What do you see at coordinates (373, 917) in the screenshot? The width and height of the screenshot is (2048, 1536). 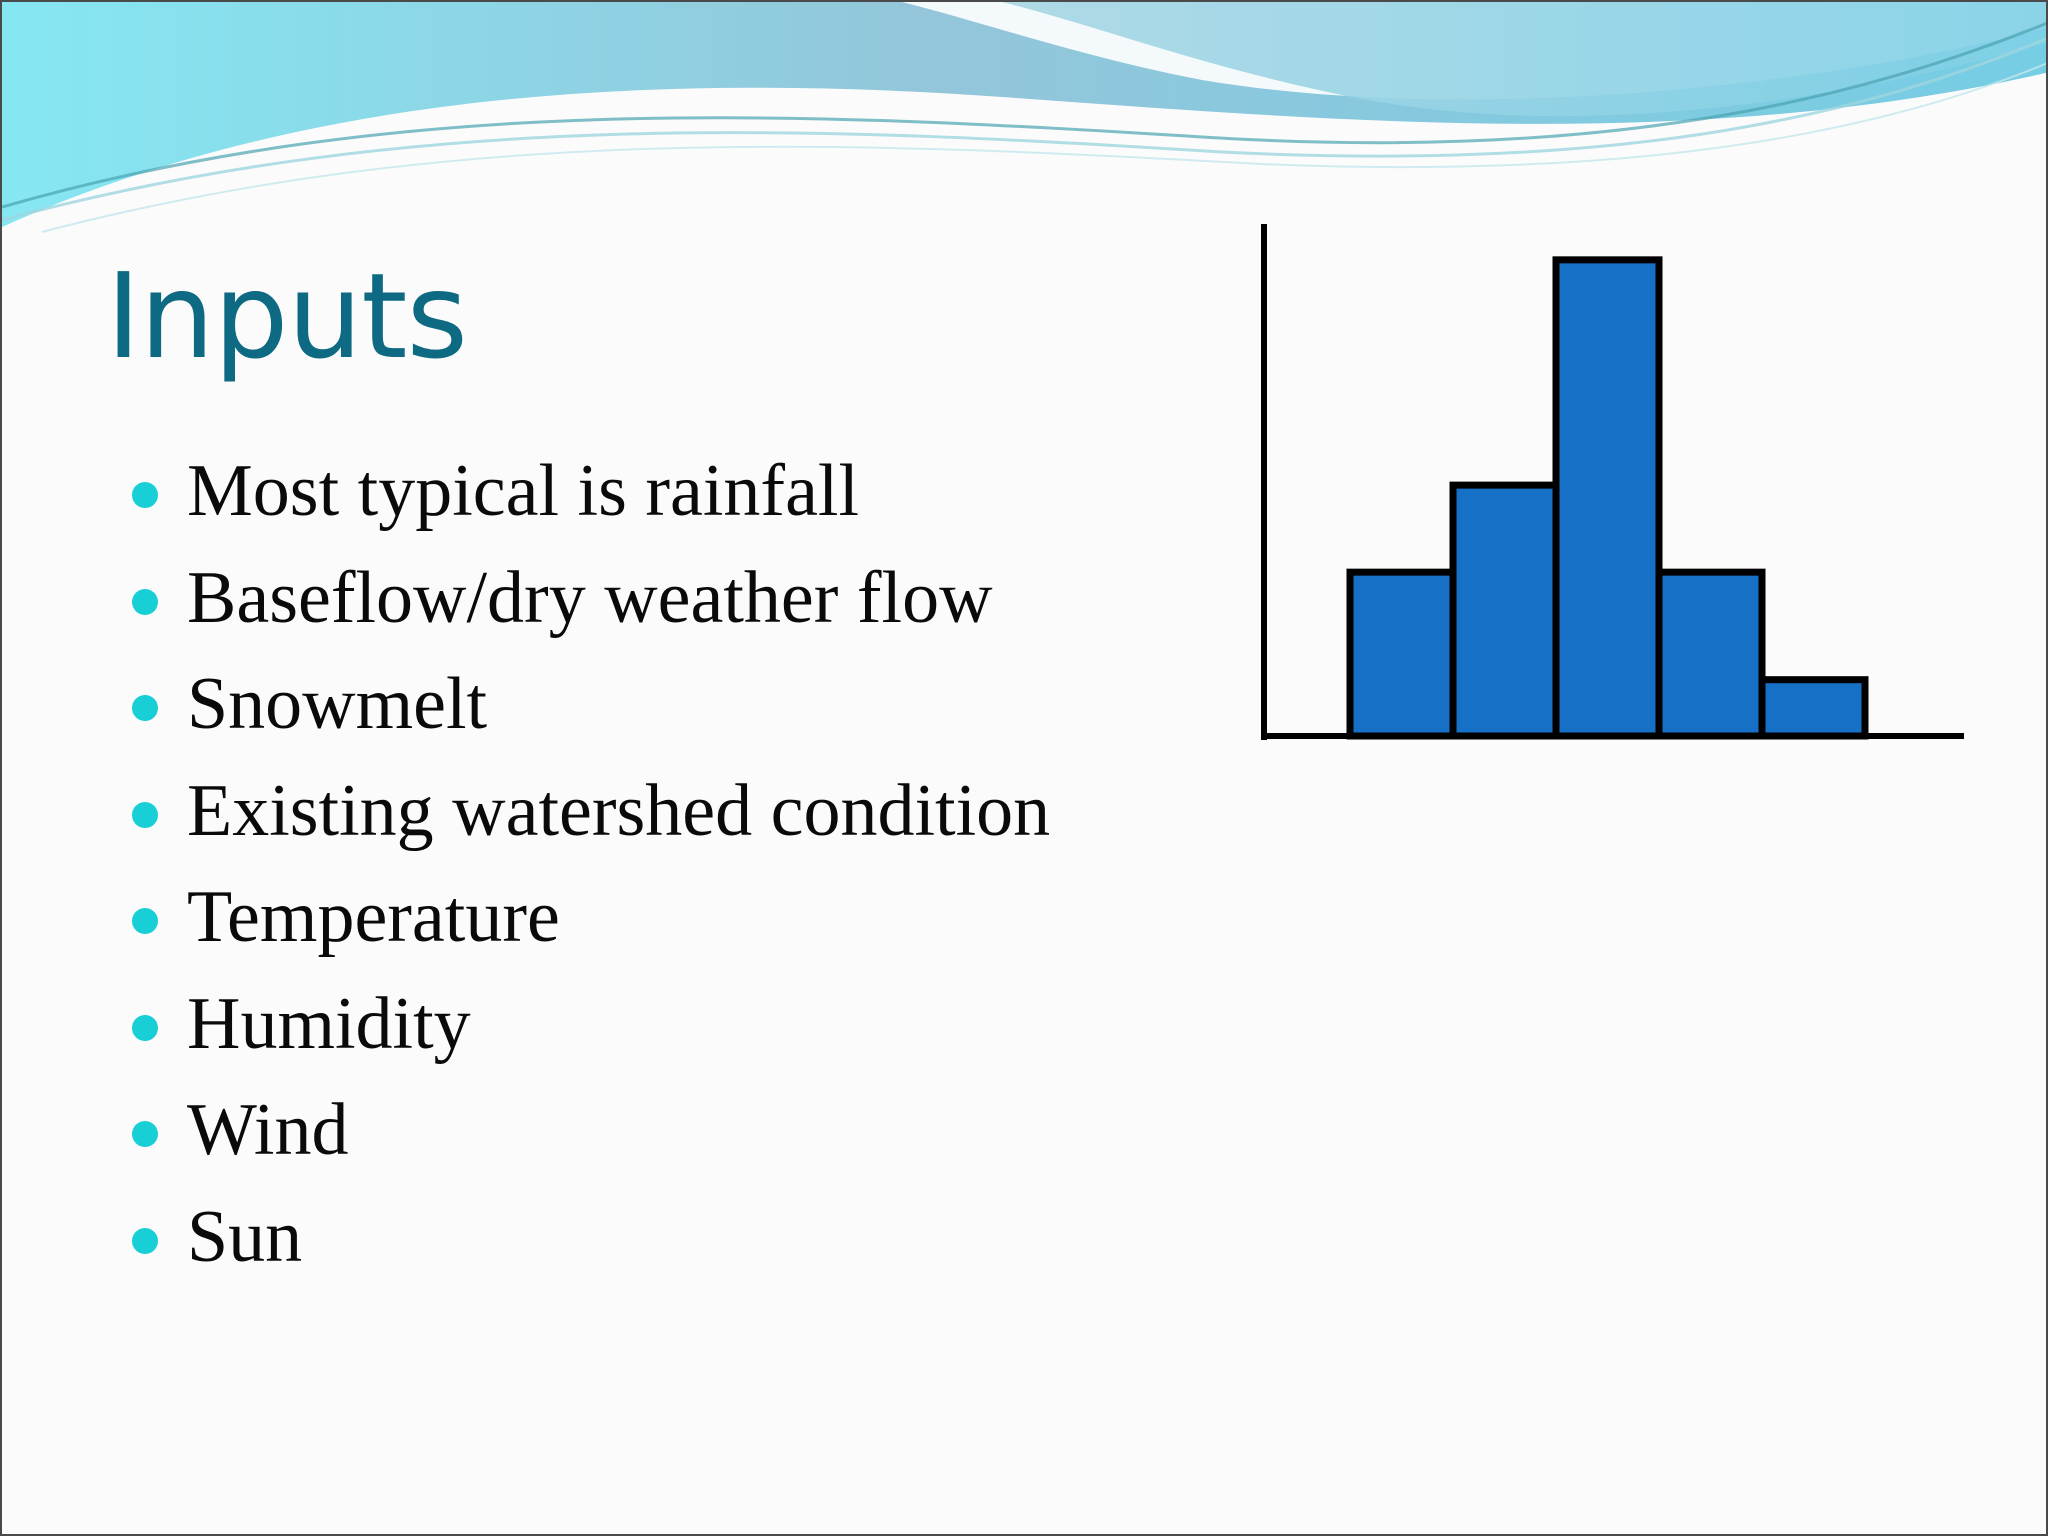 I see `bullet-text: Temperature` at bounding box center [373, 917].